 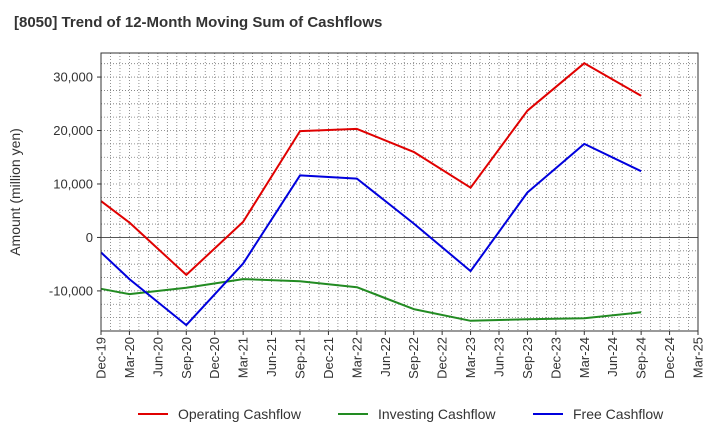 I want to click on x-tick-label: Dec-19, so click(x=101, y=358).